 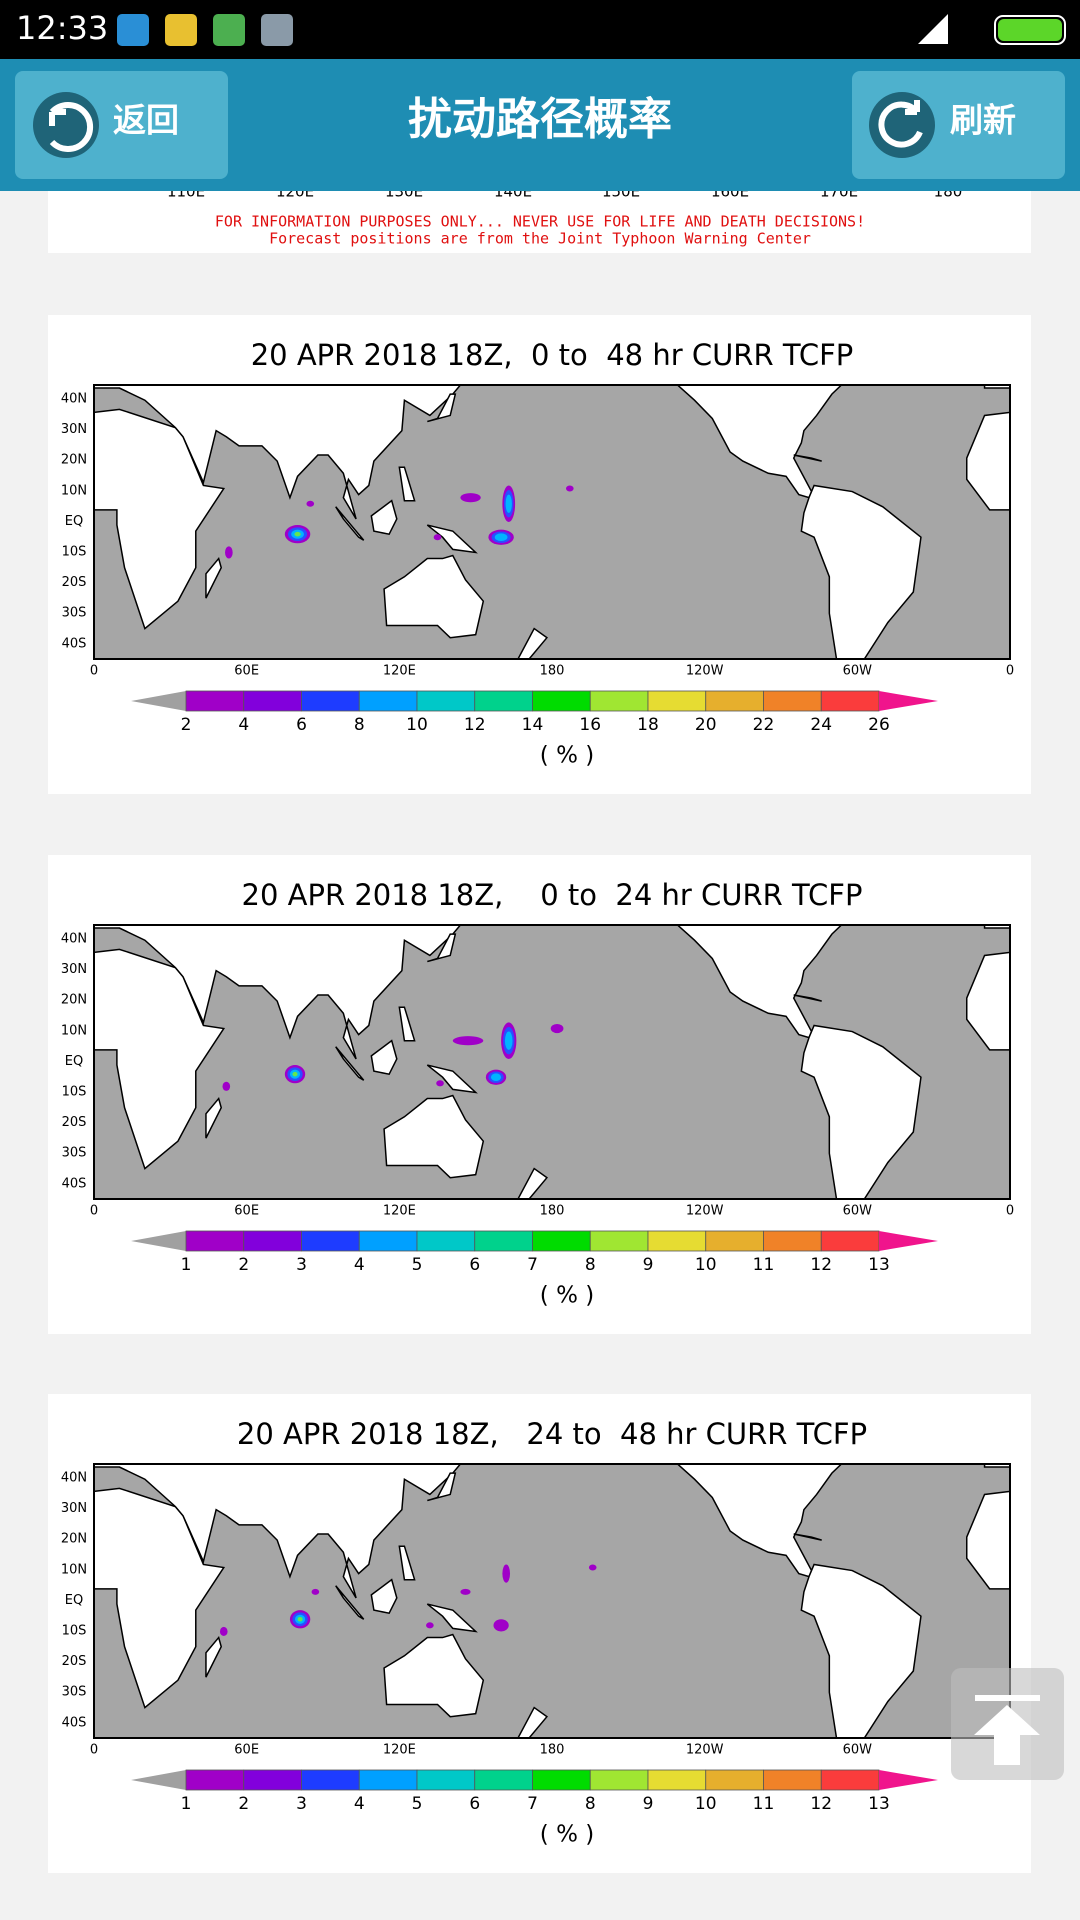 I want to click on lon-label: 60W, so click(x=858, y=1211).